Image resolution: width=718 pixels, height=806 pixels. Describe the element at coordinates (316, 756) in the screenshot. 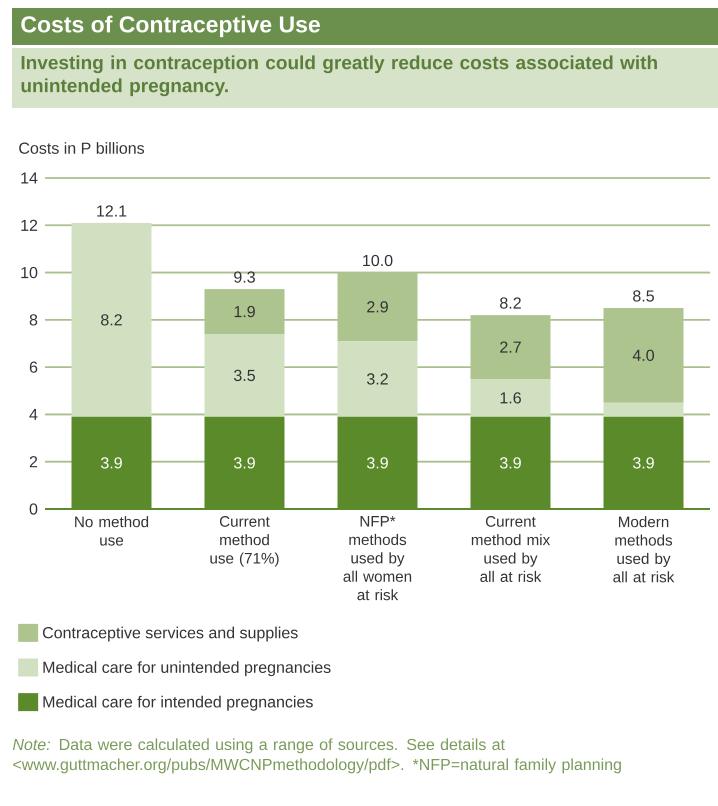

I see `text: Note: Data were calculated using a range of sources. See details at <www.guttmacher.org/pubs/MWCNPmethodology/pdf>. *NFP=natural family planning` at that location.